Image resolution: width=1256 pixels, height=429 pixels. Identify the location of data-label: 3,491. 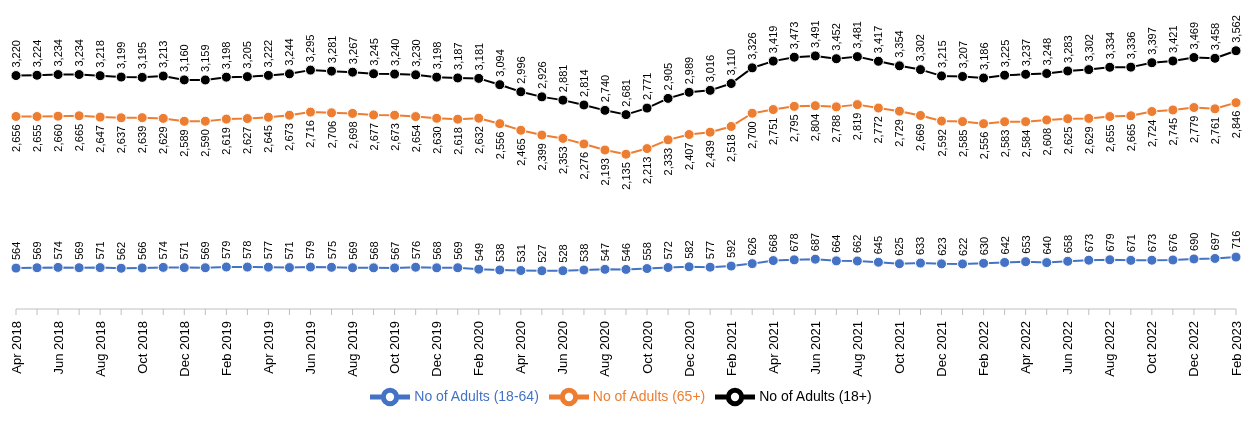
(815, 34).